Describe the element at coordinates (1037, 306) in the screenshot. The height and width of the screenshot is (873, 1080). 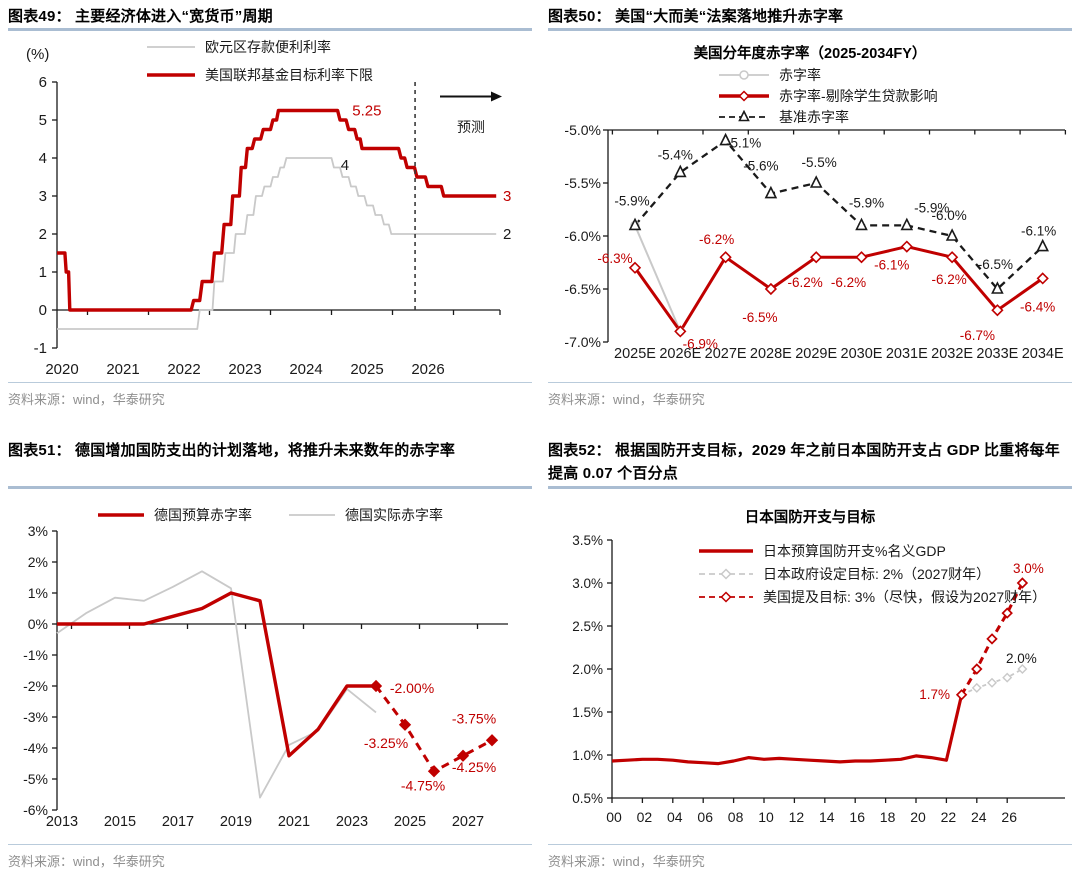
I see `svg-text: -6.4%` at that location.